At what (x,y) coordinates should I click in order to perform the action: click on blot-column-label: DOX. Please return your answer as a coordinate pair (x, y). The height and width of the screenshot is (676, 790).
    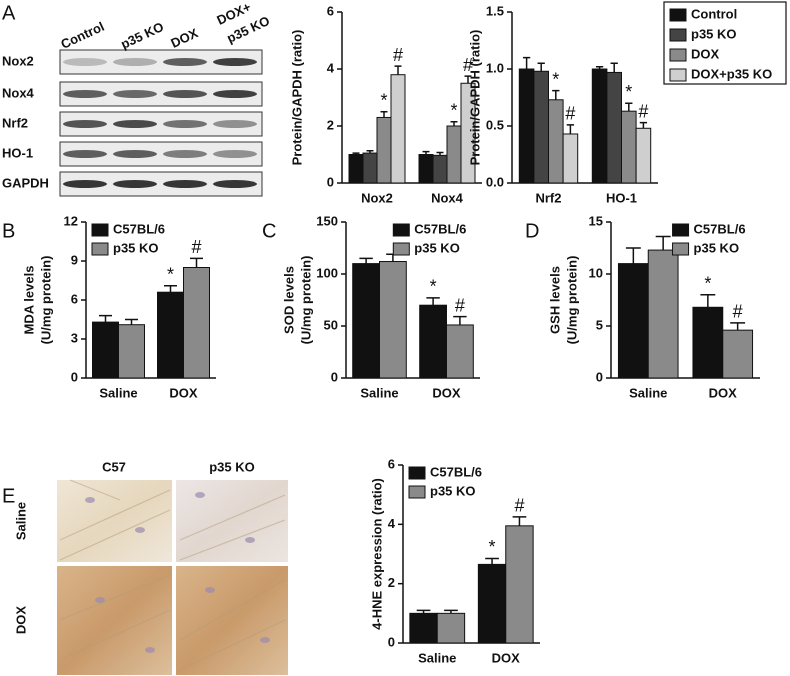
    Looking at the image, I should click on (184, 38).